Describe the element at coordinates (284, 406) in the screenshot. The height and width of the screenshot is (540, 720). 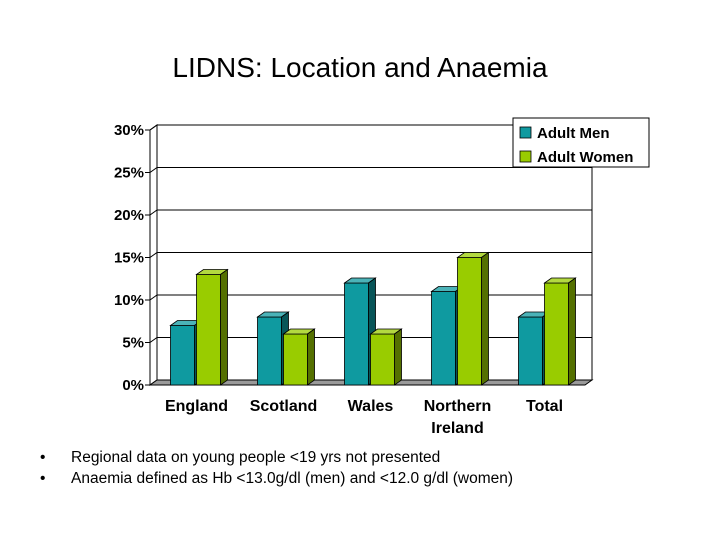
I see `x-tick-label: Scotland` at that location.